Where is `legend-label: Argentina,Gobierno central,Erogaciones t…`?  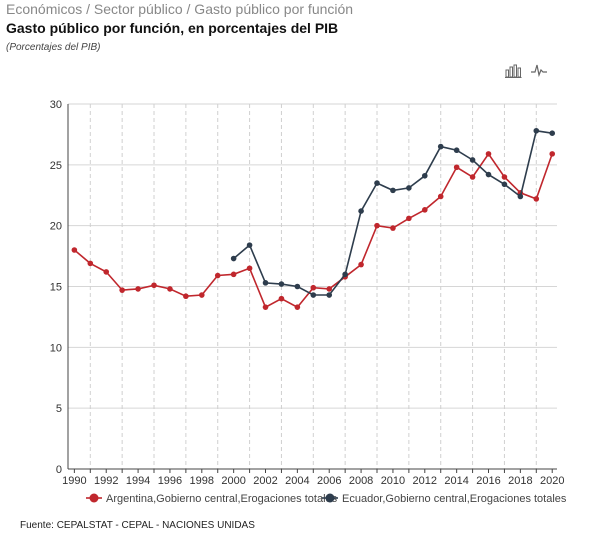
legend-label: Argentina,Gobierno central,Erogaciones t… is located at coordinates (222, 499).